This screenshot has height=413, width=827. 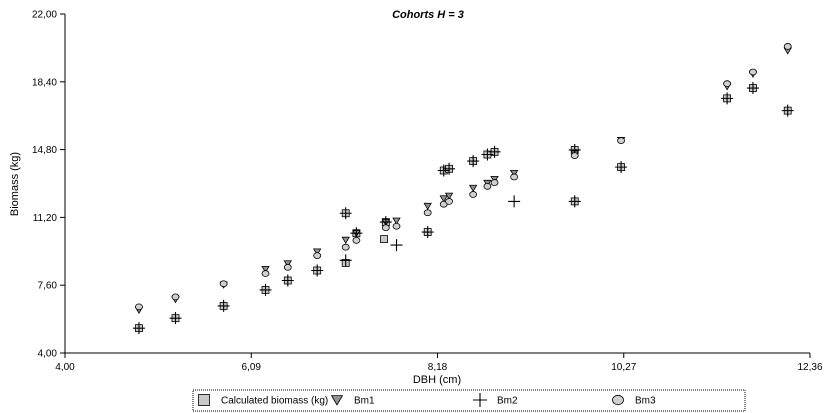 What do you see at coordinates (428, 15) in the screenshot?
I see `chart-title: Cohorts H = 3` at bounding box center [428, 15].